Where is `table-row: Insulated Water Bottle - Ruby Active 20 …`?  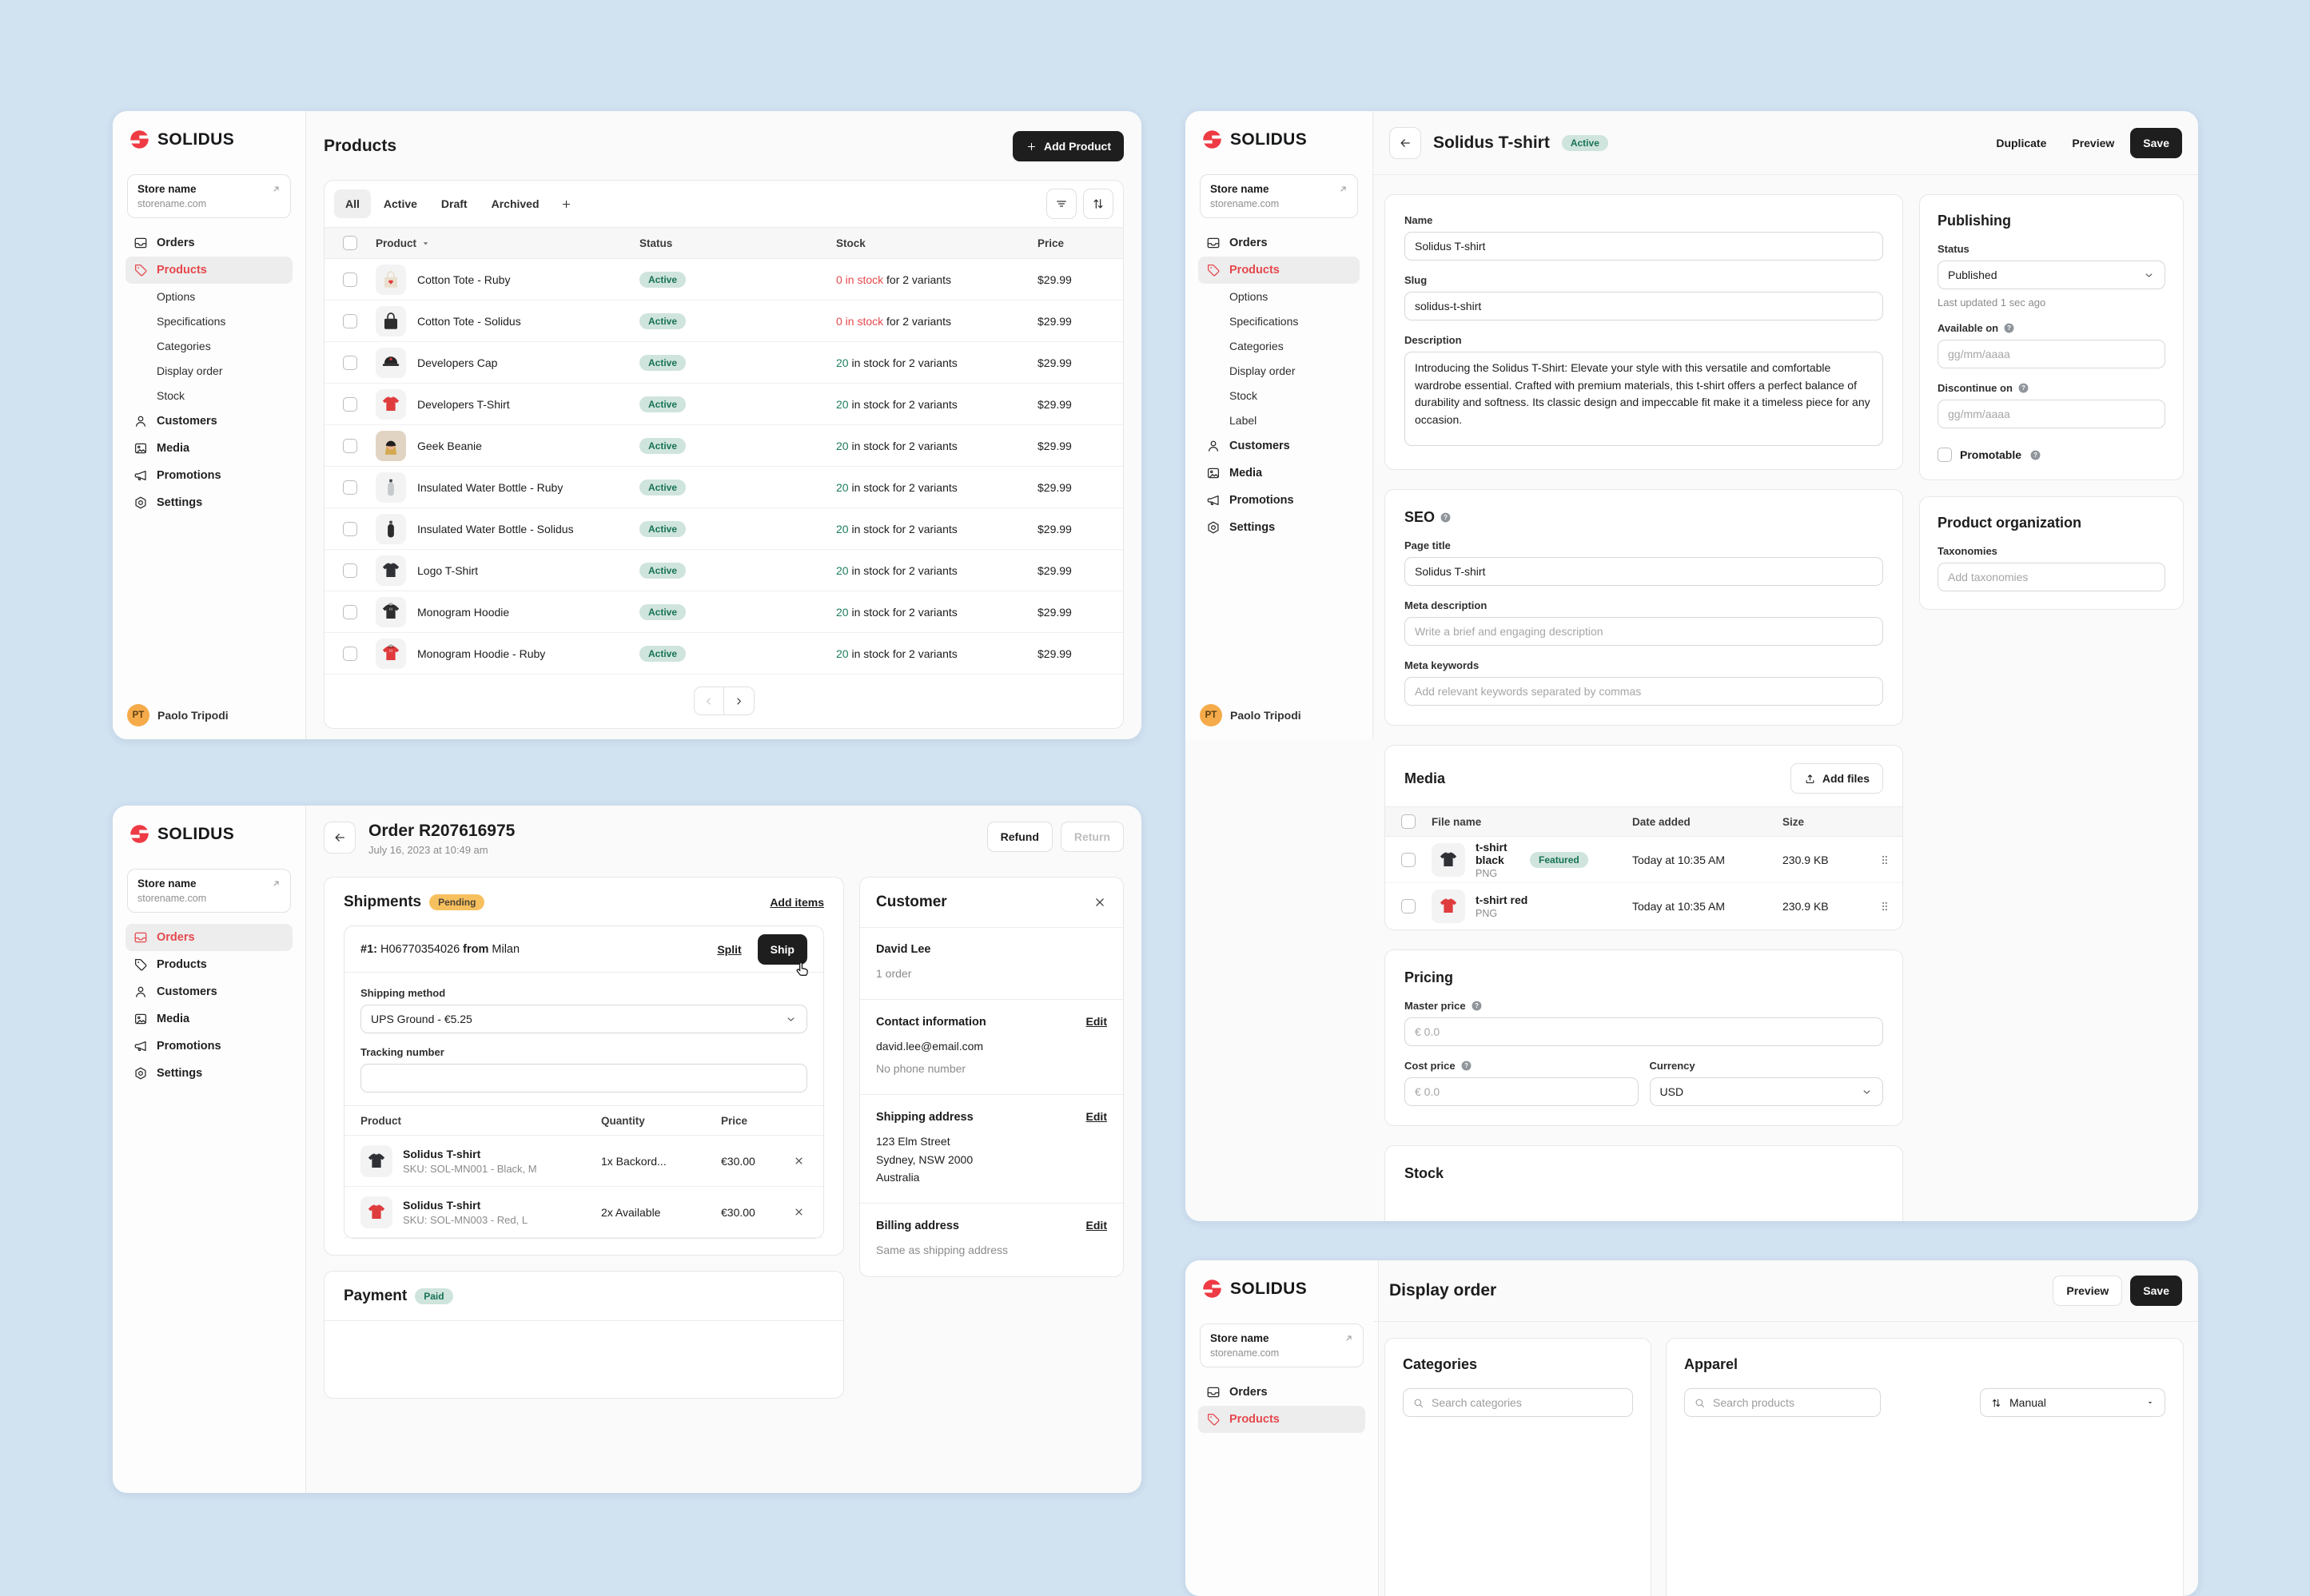 table-row: Insulated Water Bottle - Ruby Active 20 … is located at coordinates (724, 487).